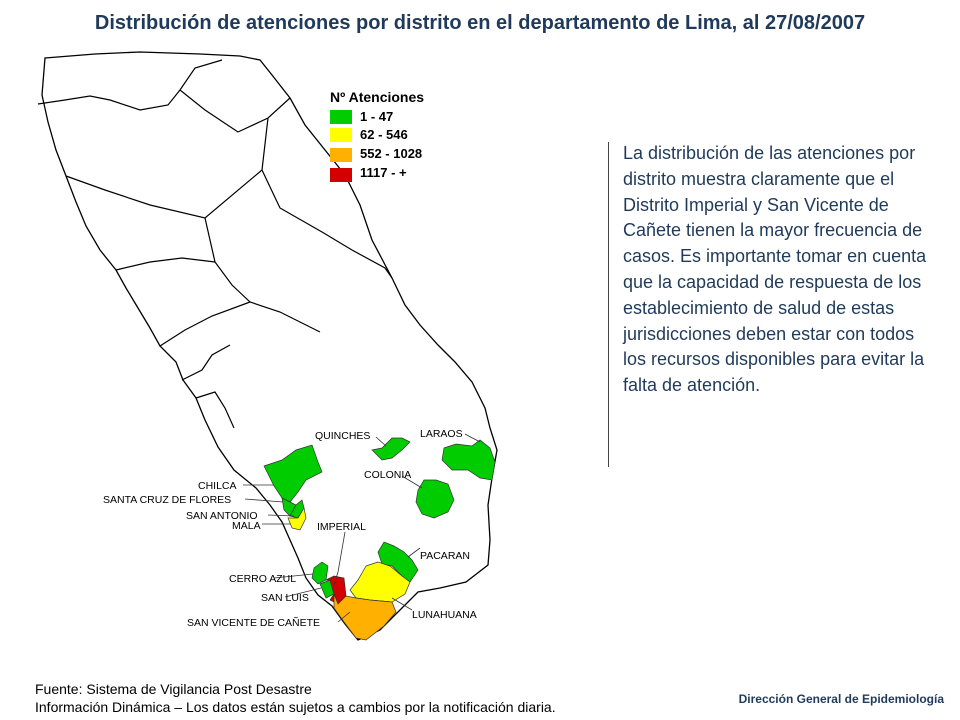 Image resolution: width=960 pixels, height=720 pixels. I want to click on district-lunahuana, so click(380, 582).